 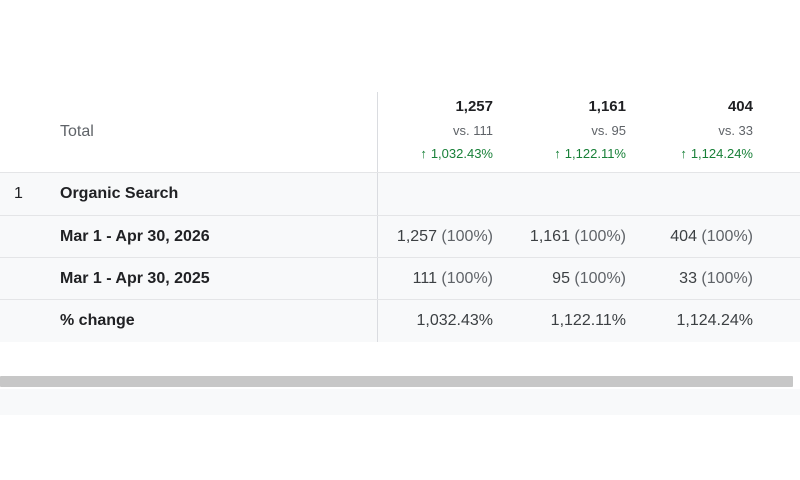 I want to click on total-change: ↑ 1,124.24%, so click(x=716, y=153).